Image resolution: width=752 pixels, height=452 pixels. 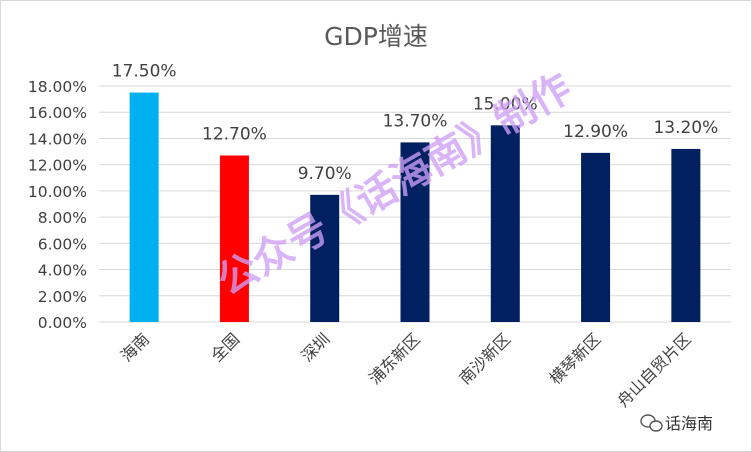 I want to click on y-tick-label: 18.00%, so click(x=57, y=87).